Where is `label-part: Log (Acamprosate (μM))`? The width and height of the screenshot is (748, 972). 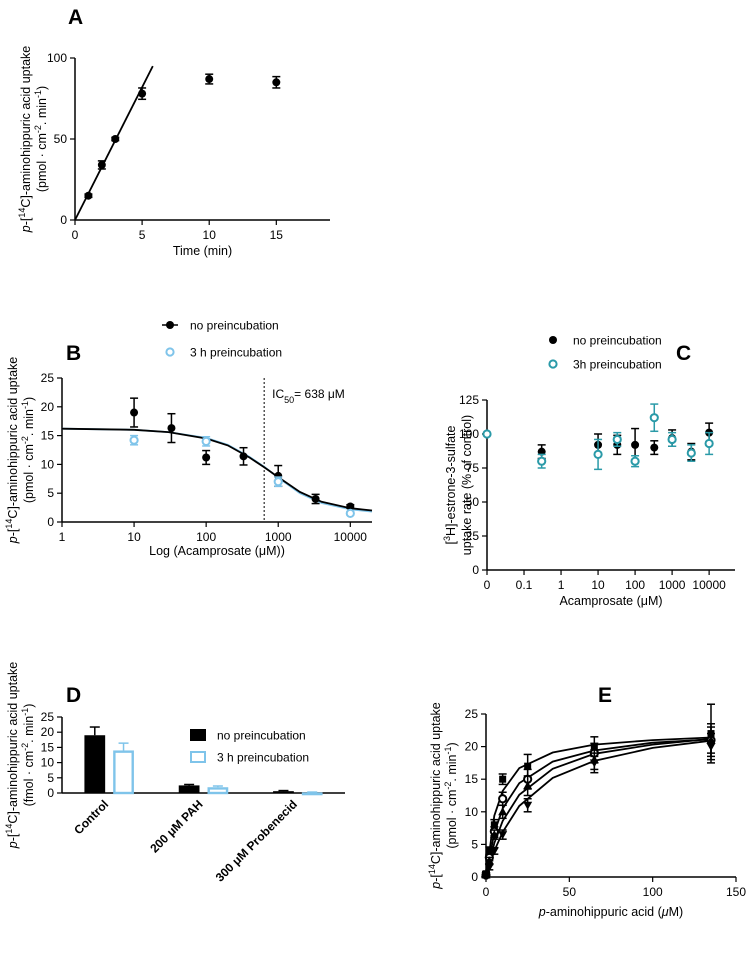
label-part: Log (Acamprosate (μM)) is located at coordinates (217, 551).